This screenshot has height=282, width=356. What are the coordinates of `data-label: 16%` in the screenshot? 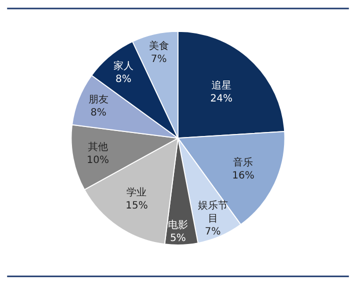 It's located at (243, 176).